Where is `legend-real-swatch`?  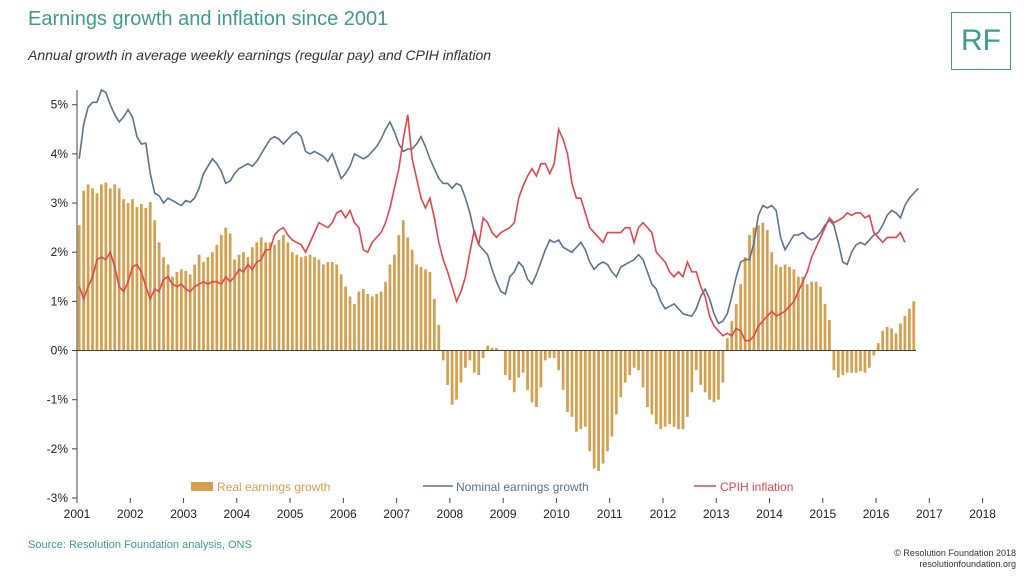
legend-real-swatch is located at coordinates (202, 486).